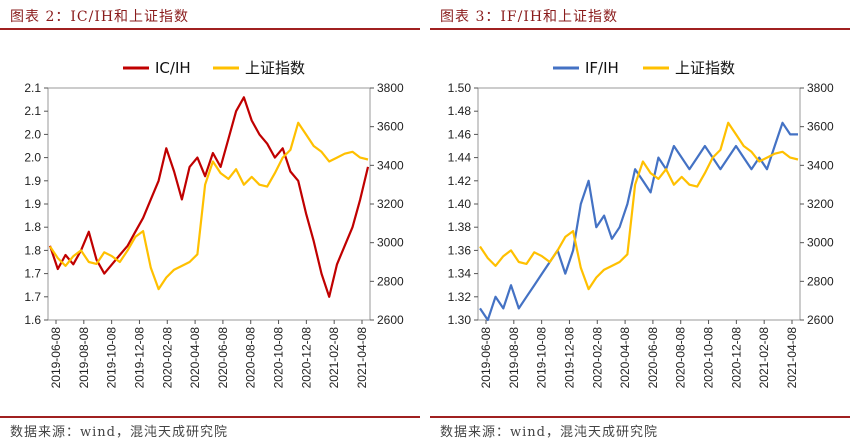  Describe the element at coordinates (460, 134) in the screenshot. I see `left-axis-label: 1.46` at that location.